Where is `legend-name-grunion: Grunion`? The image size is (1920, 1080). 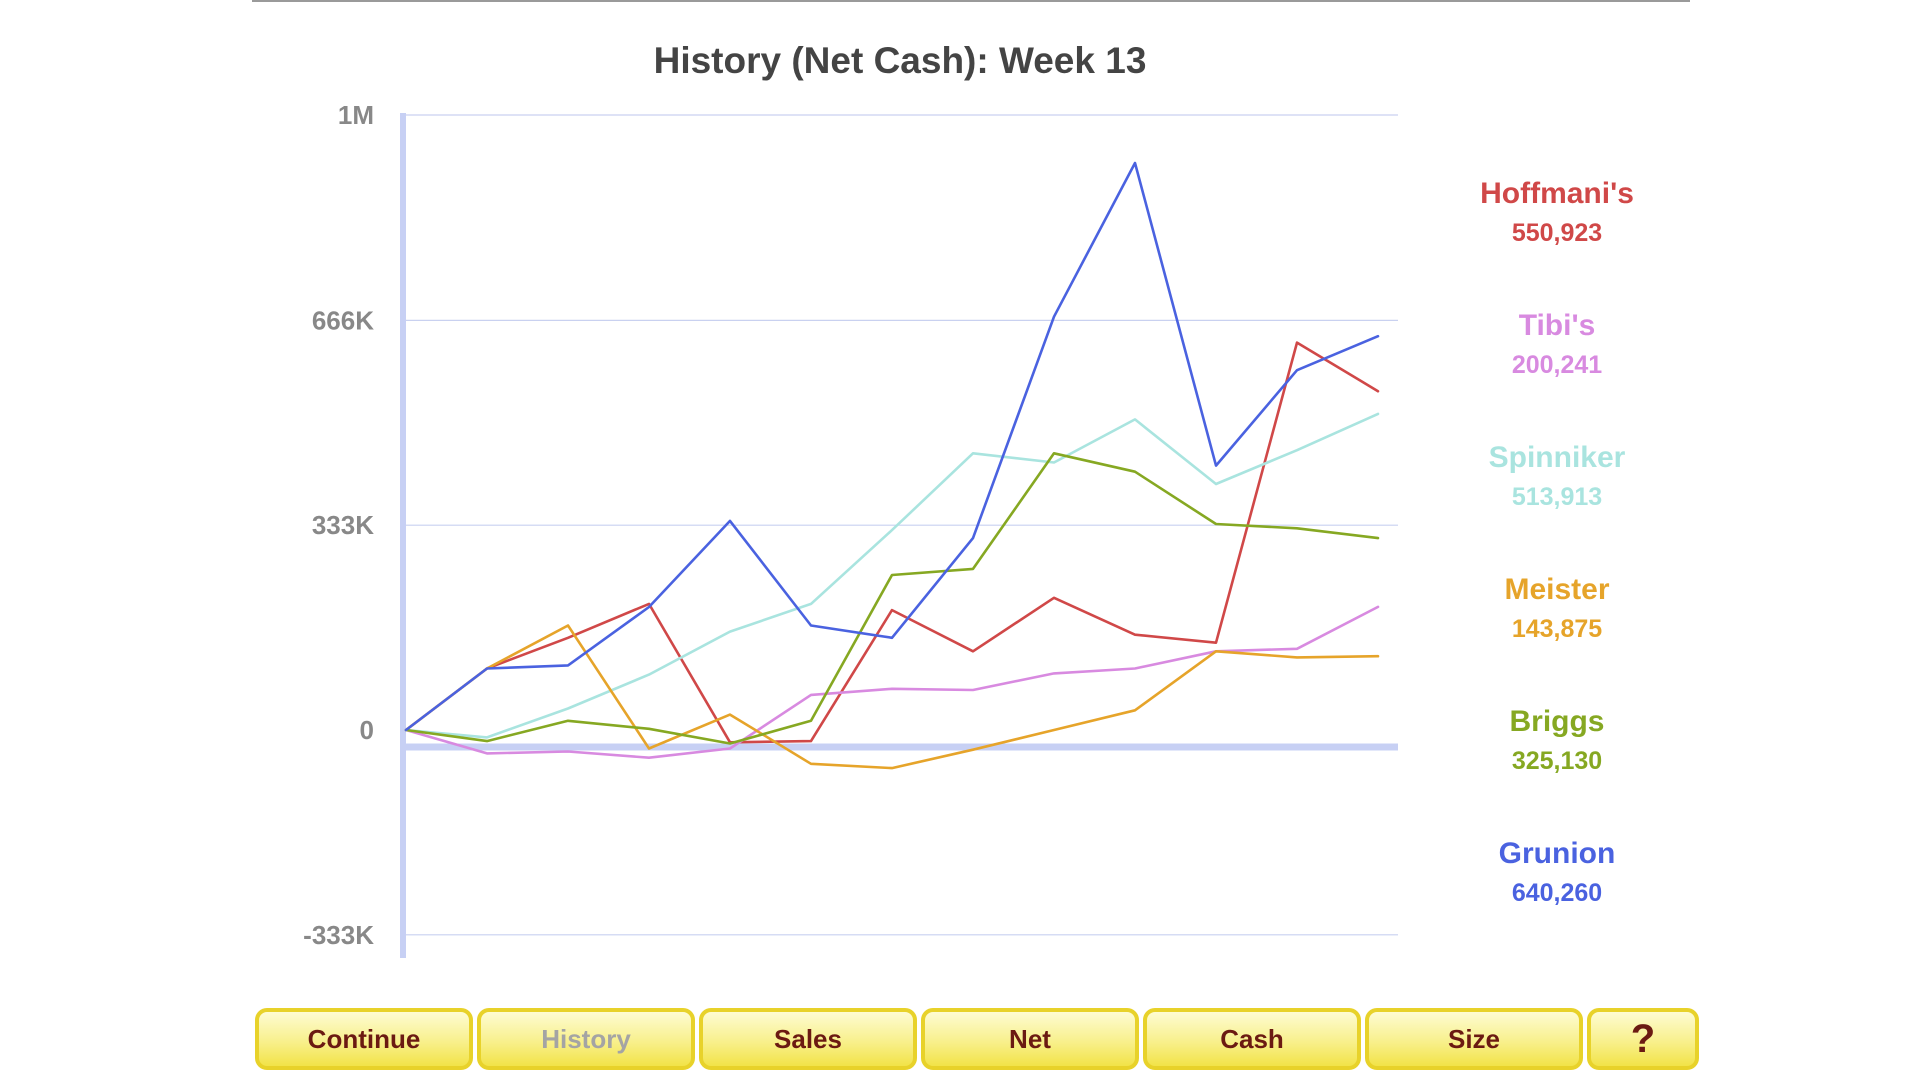 legend-name-grunion: Grunion is located at coordinates (1557, 853).